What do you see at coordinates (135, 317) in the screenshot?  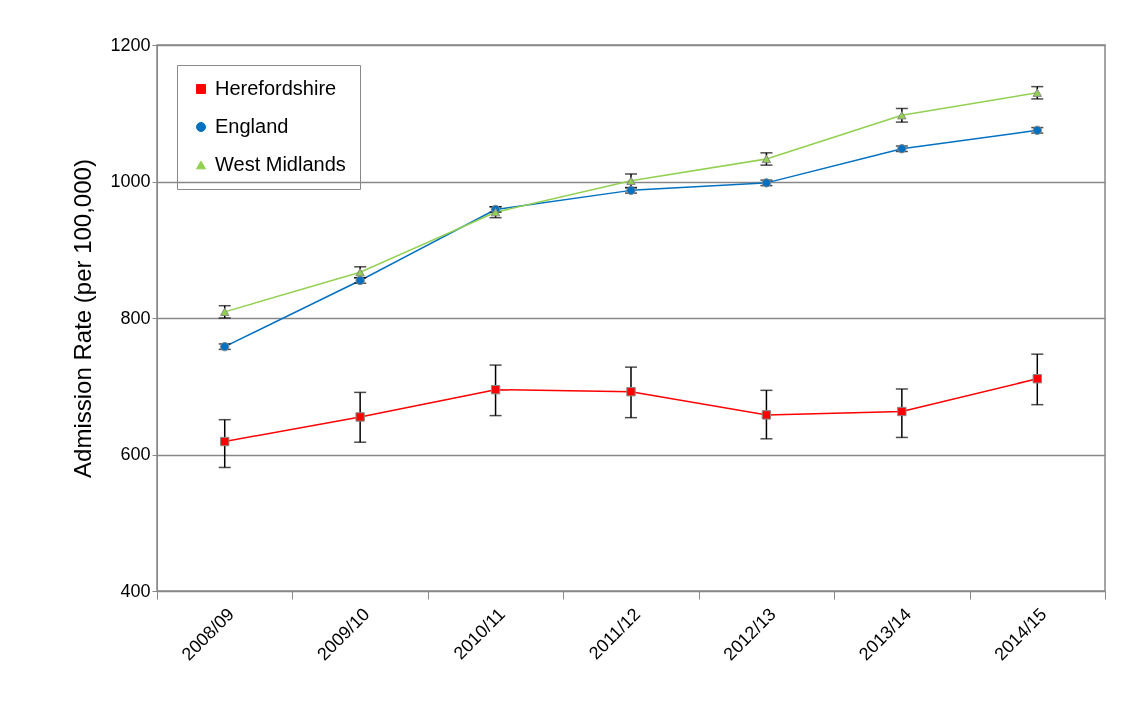 I see `y-tick-label: 800` at bounding box center [135, 317].